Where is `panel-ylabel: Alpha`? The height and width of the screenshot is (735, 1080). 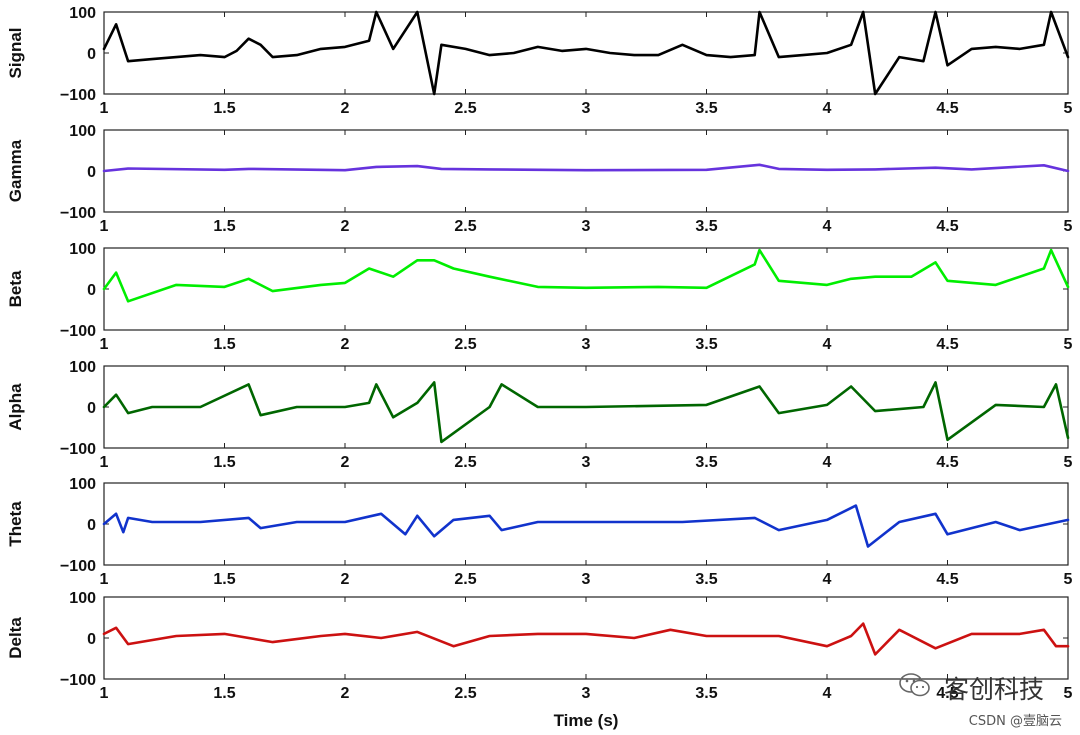 panel-ylabel: Alpha is located at coordinates (15, 407).